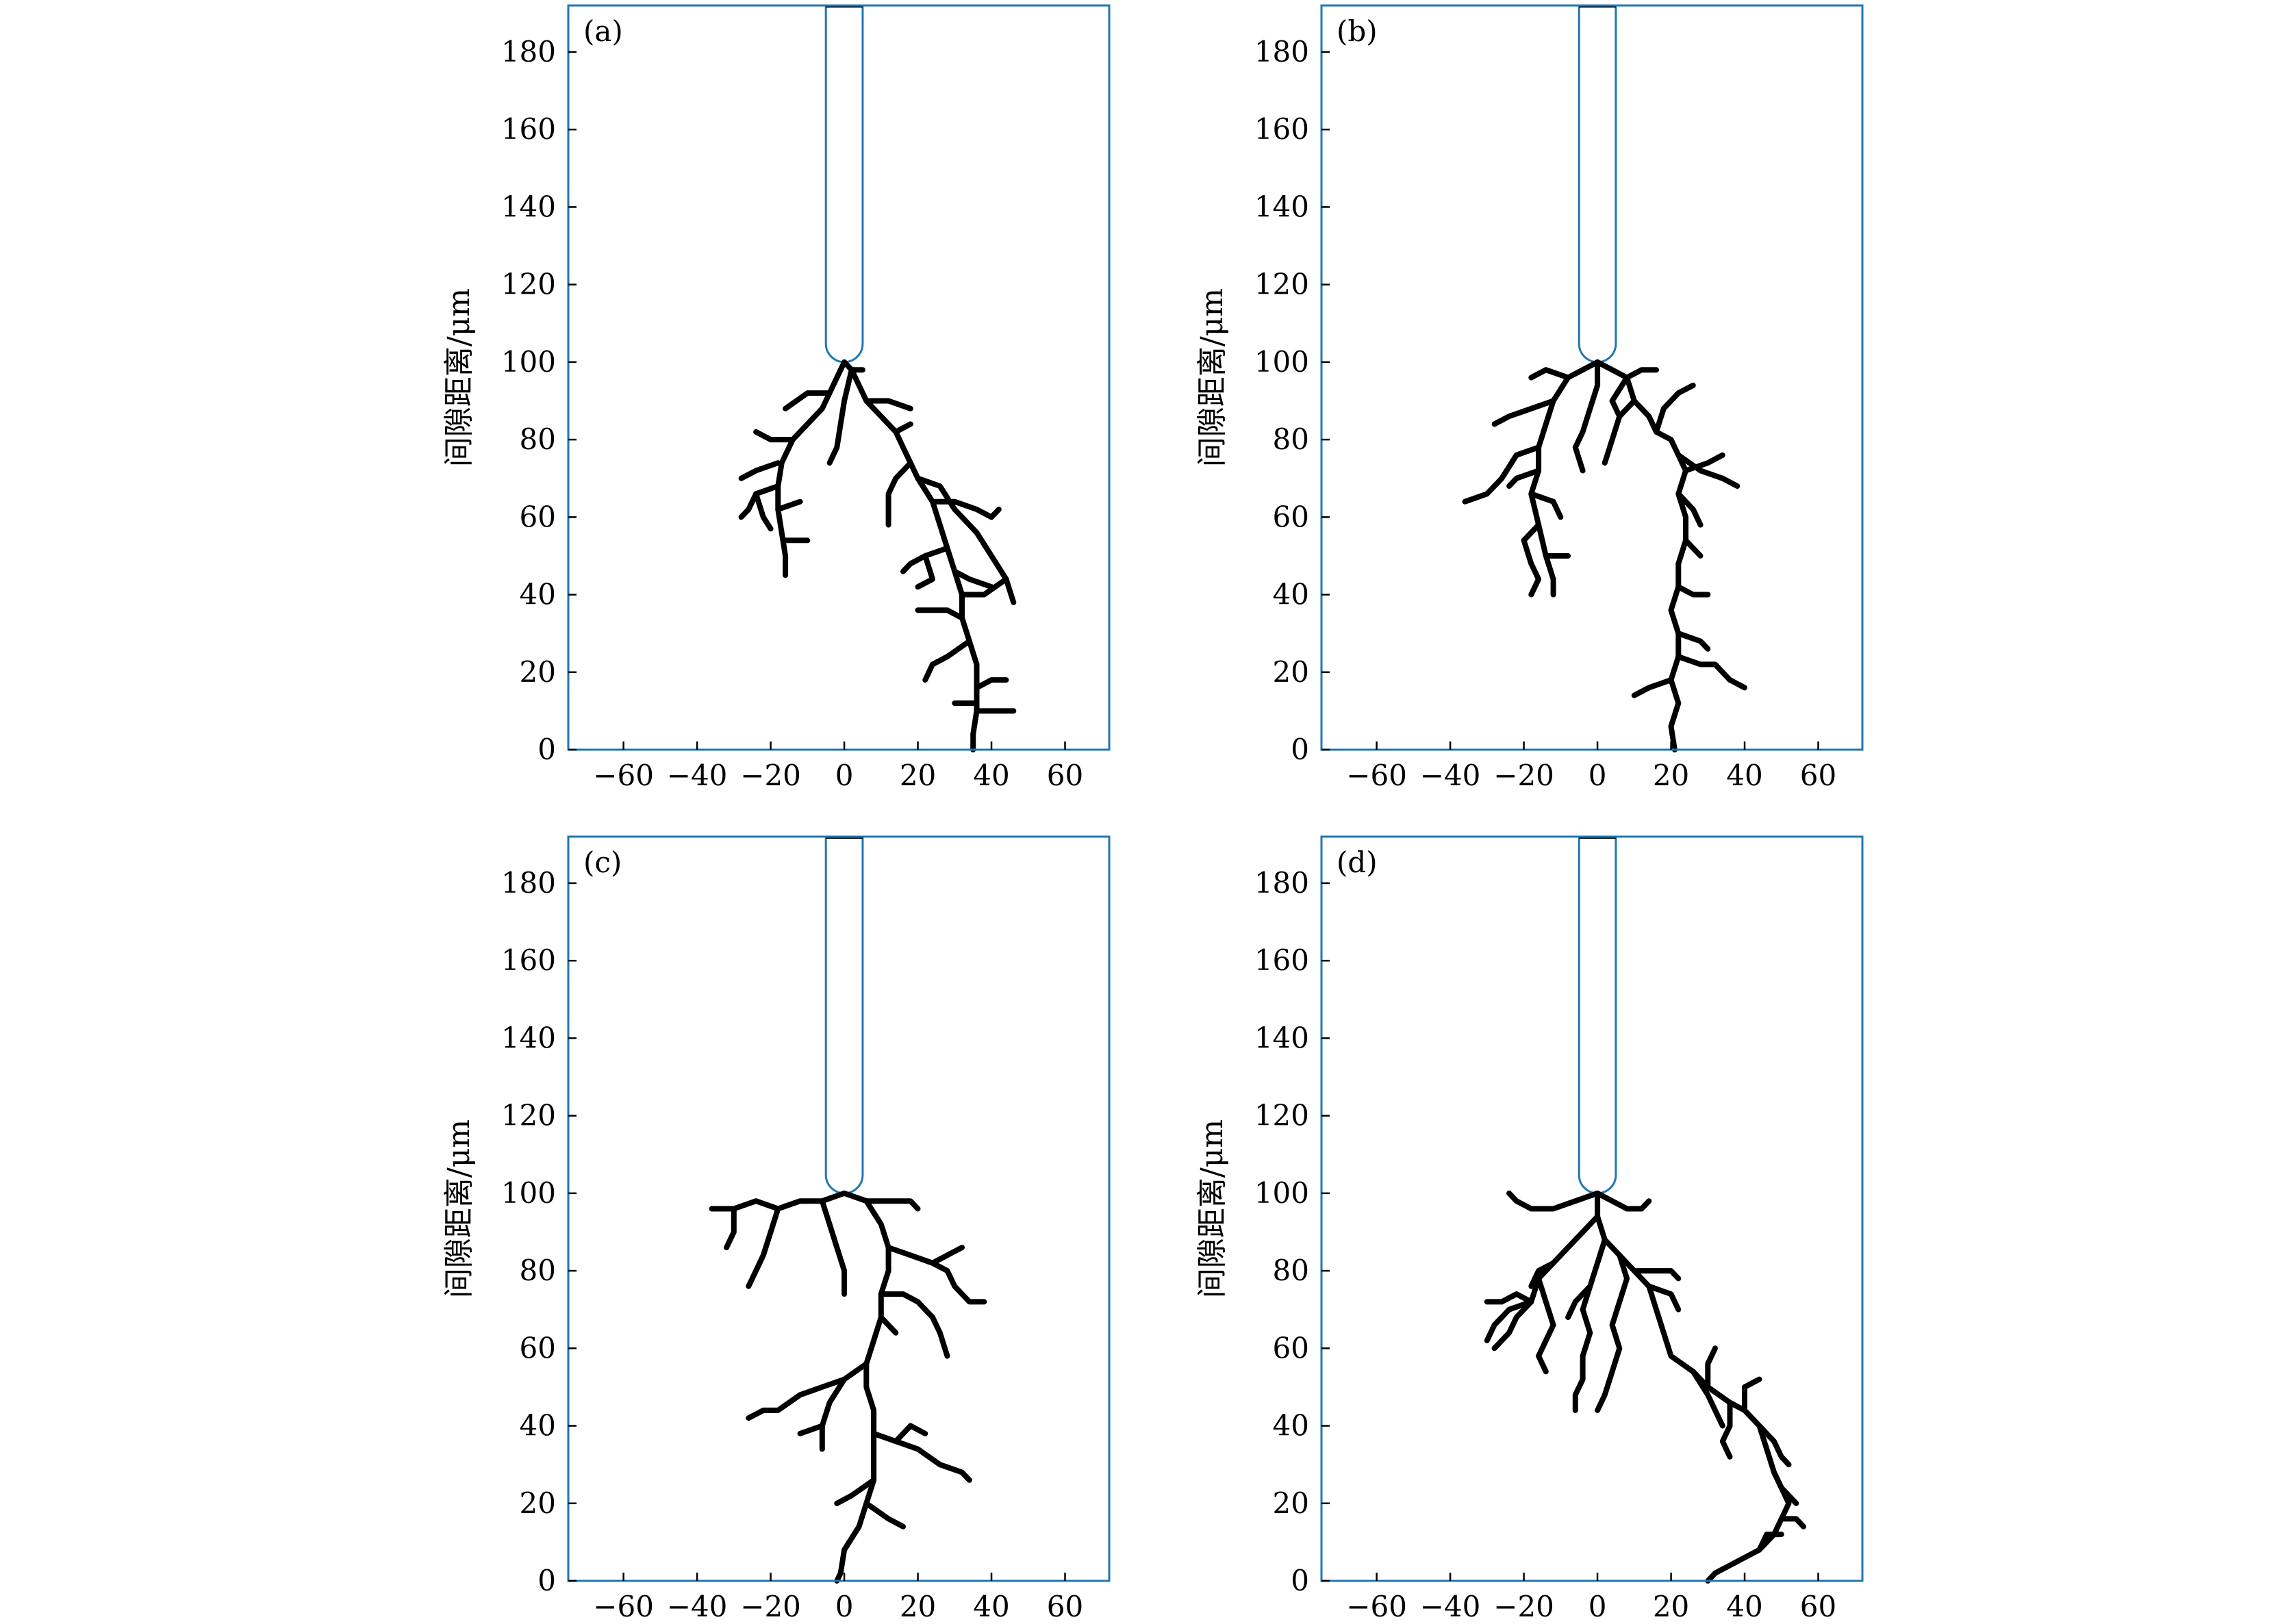  What do you see at coordinates (546, 750) in the screenshot?
I see `y-tick-label: 0` at bounding box center [546, 750].